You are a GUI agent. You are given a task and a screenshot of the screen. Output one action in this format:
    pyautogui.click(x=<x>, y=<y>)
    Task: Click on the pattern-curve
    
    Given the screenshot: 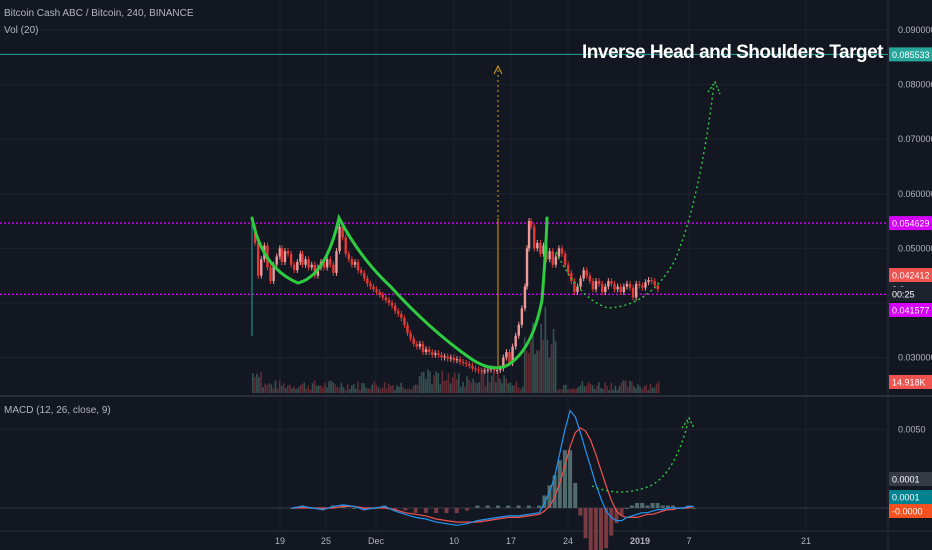 What is the action you would take?
    pyautogui.click(x=399, y=291)
    